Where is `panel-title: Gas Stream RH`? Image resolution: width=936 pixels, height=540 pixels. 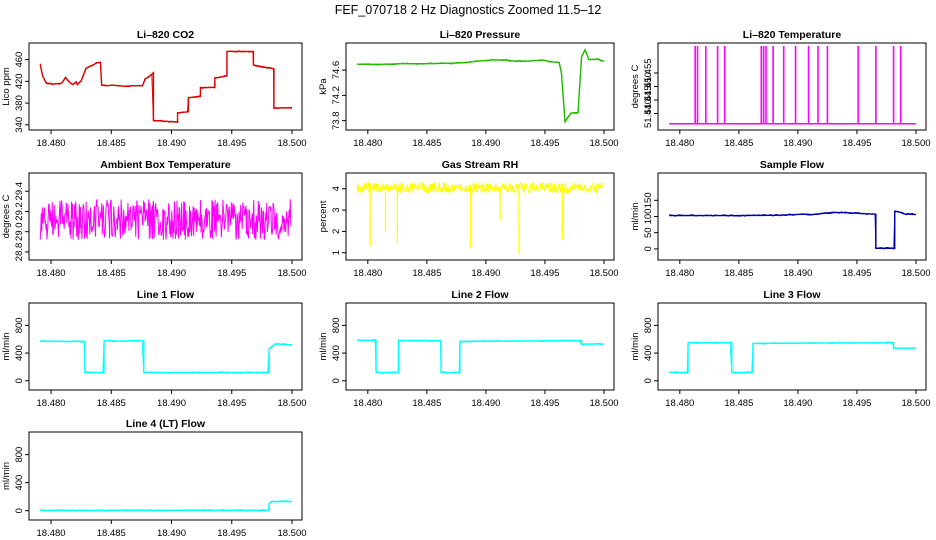 panel-title: Gas Stream RH is located at coordinates (480, 165).